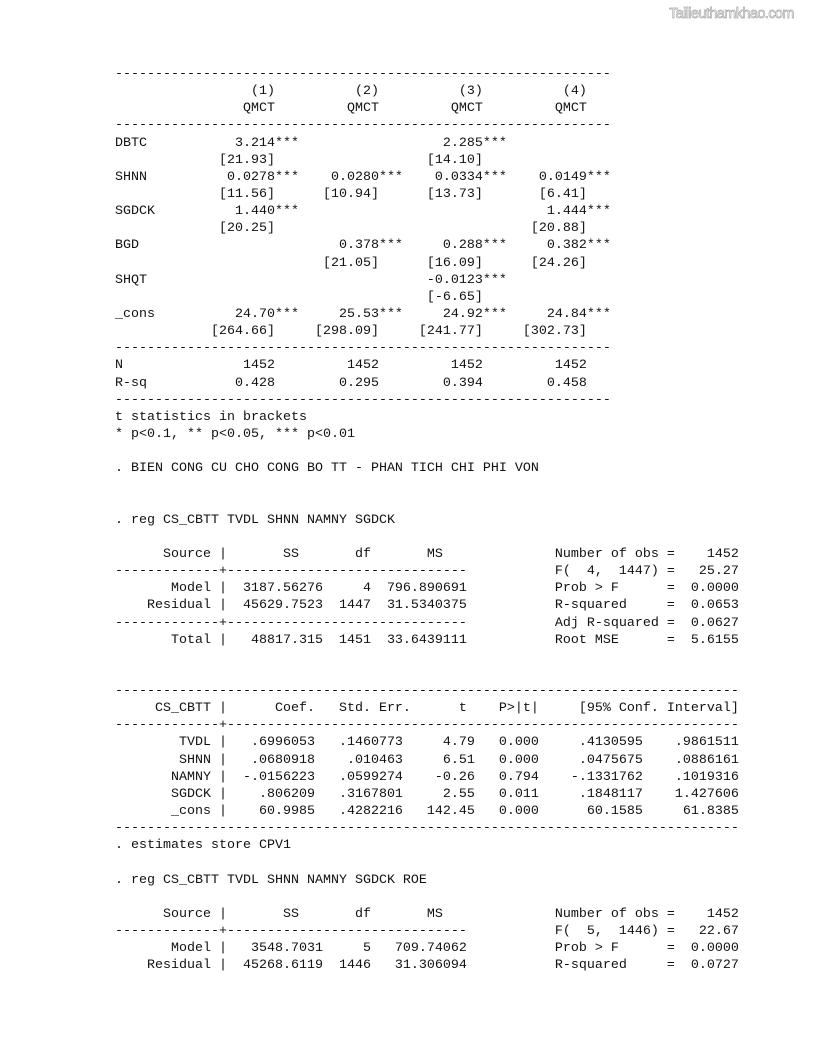 Image resolution: width=816 pixels, height=1056 pixels. I want to click on coef-row-DBTC: DBTC 3.214*** 2.285***, so click(311, 143).